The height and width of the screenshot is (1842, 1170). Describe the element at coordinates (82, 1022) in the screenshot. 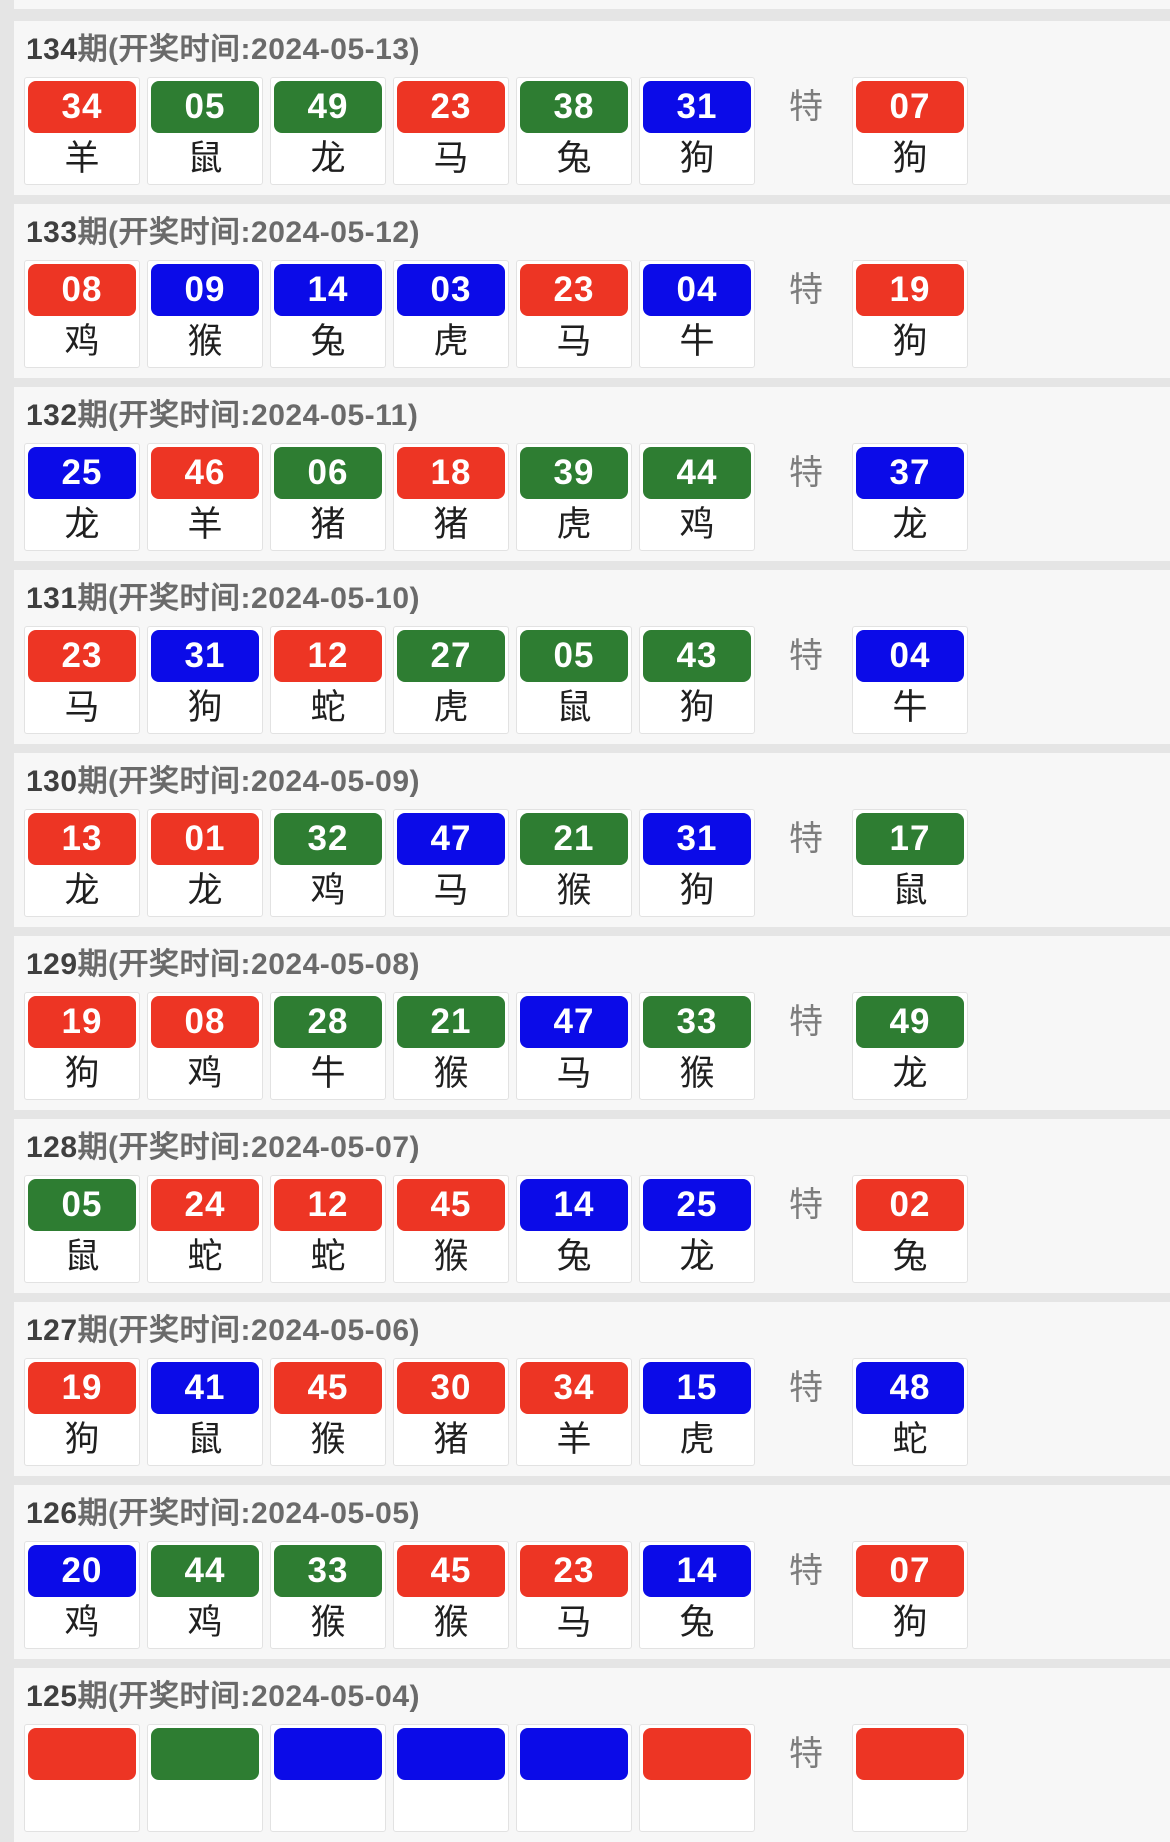

I see `number-plate: 19` at that location.